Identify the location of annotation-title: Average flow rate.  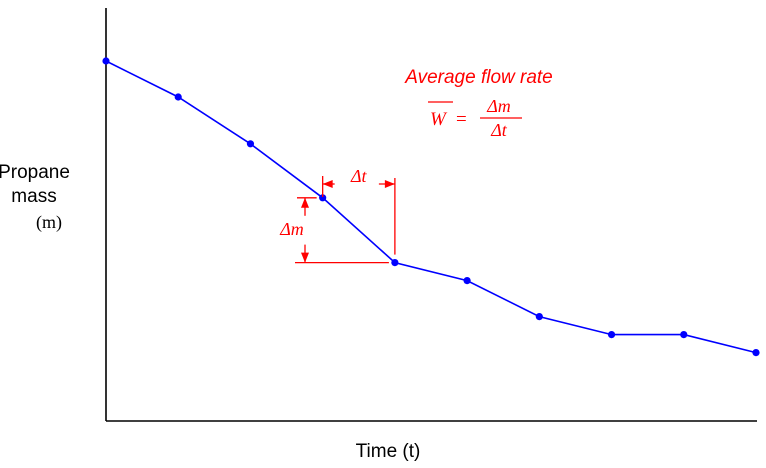
(478, 77).